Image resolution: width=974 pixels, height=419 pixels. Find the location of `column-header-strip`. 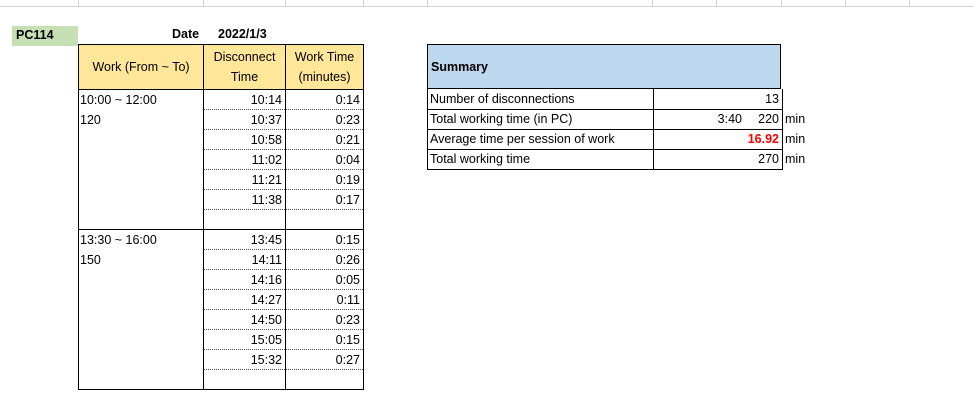

column-header-strip is located at coordinates (487, 3).